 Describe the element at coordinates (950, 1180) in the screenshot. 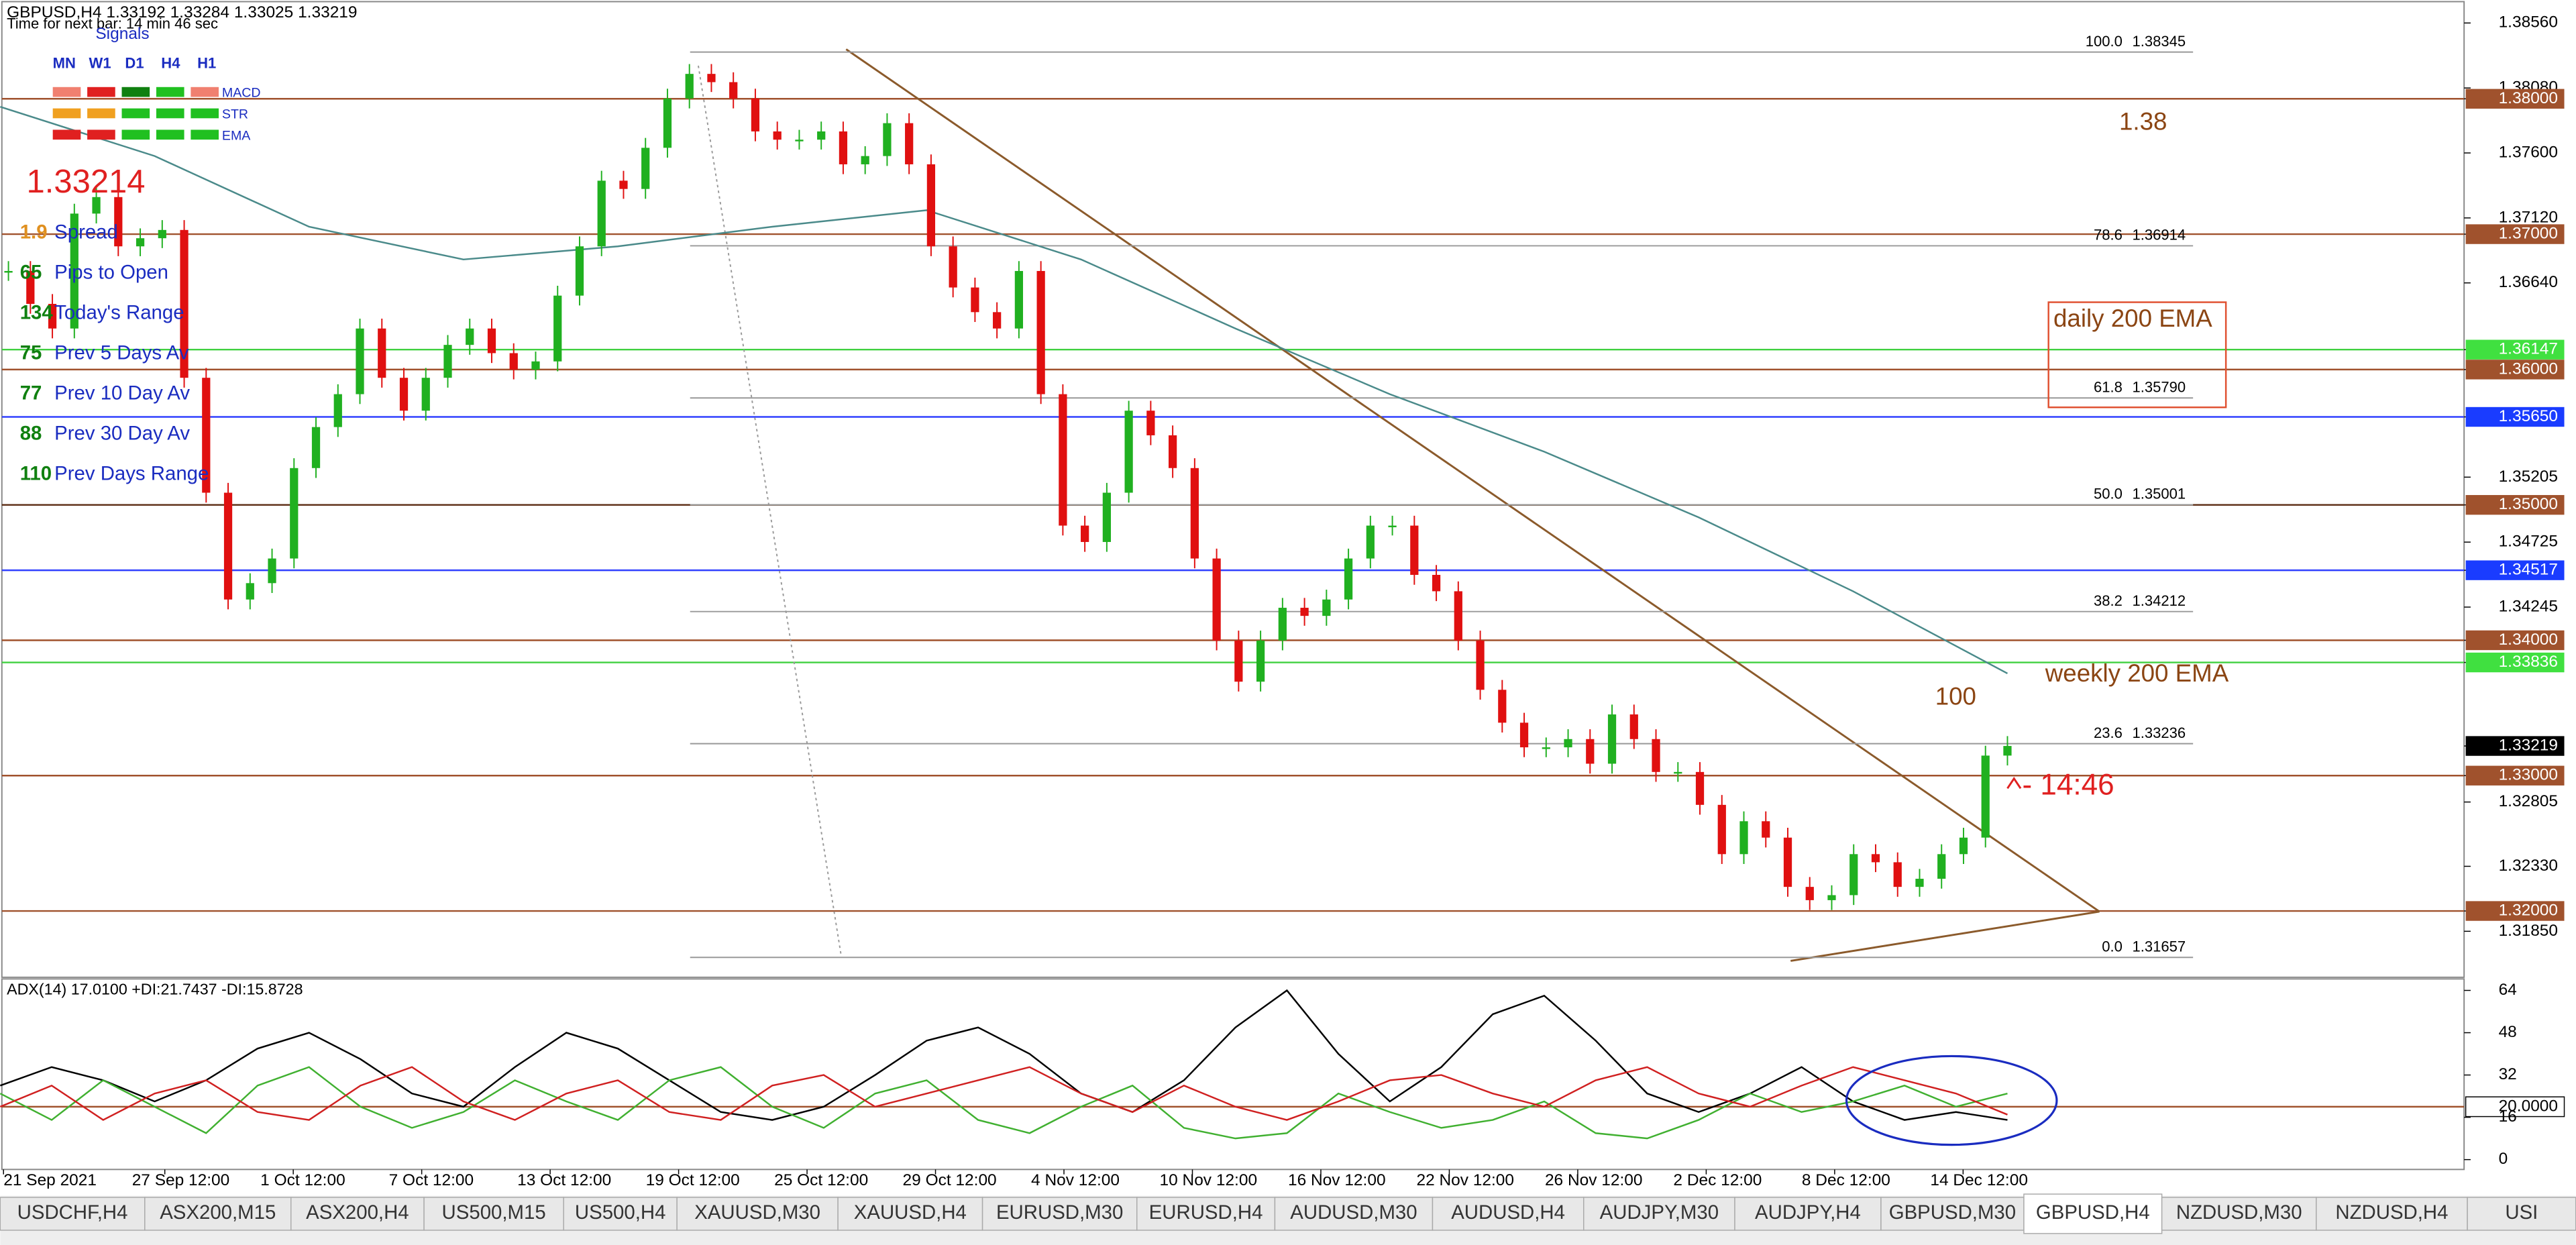

I see `date-label: 29 Oct 12:00` at that location.